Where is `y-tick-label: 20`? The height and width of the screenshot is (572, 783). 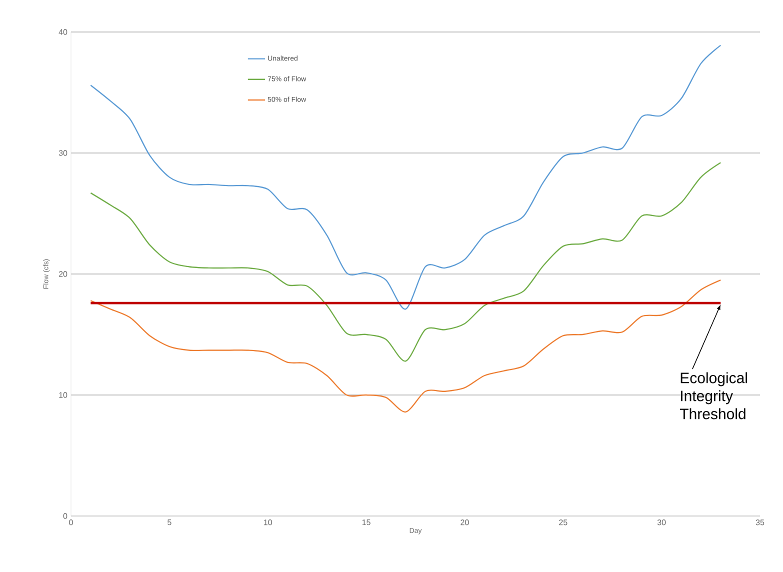 y-tick-label: 20 is located at coordinates (63, 274).